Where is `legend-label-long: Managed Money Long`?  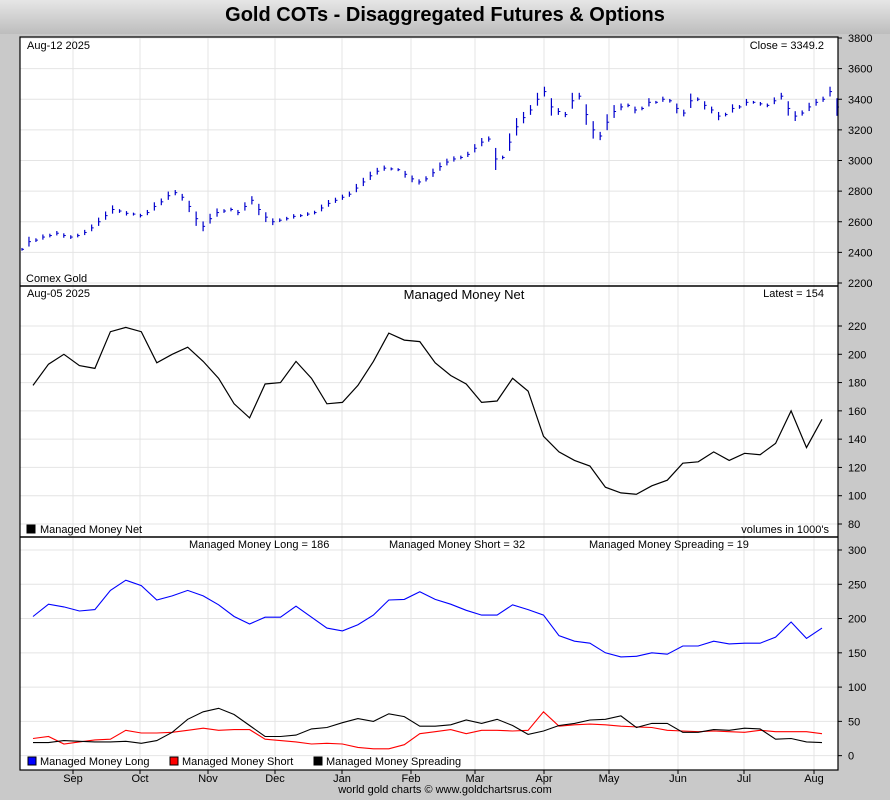
legend-label-long: Managed Money Long is located at coordinates (94, 762).